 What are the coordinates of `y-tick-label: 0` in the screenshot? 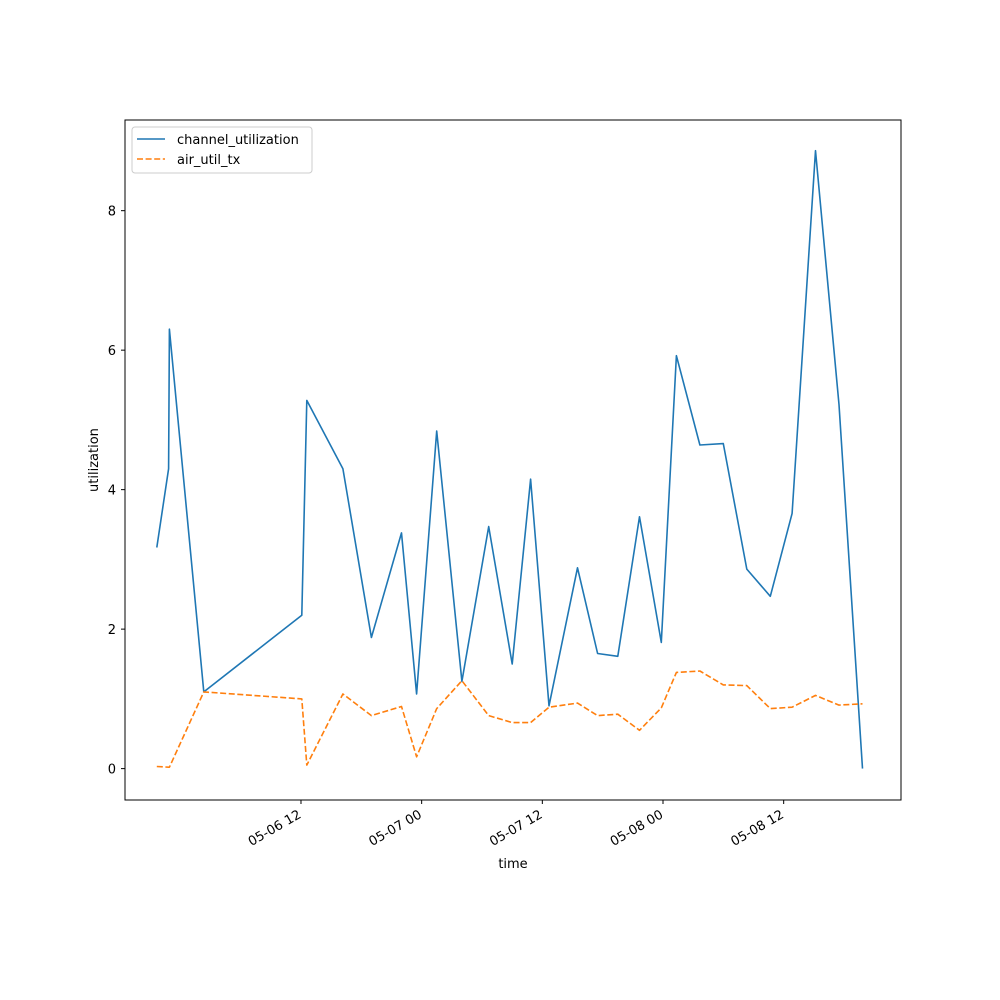 It's located at (112, 770).